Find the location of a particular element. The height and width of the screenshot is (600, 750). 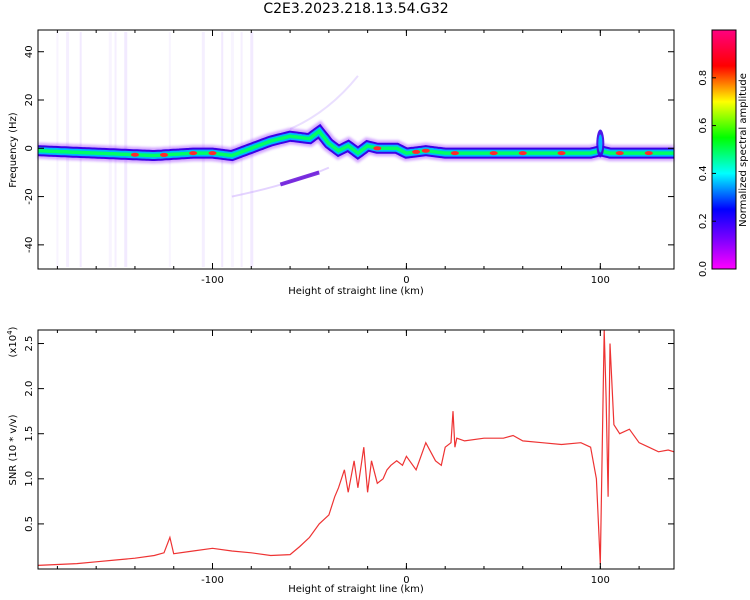

y-tick-label: 2.0 is located at coordinates (29, 389).